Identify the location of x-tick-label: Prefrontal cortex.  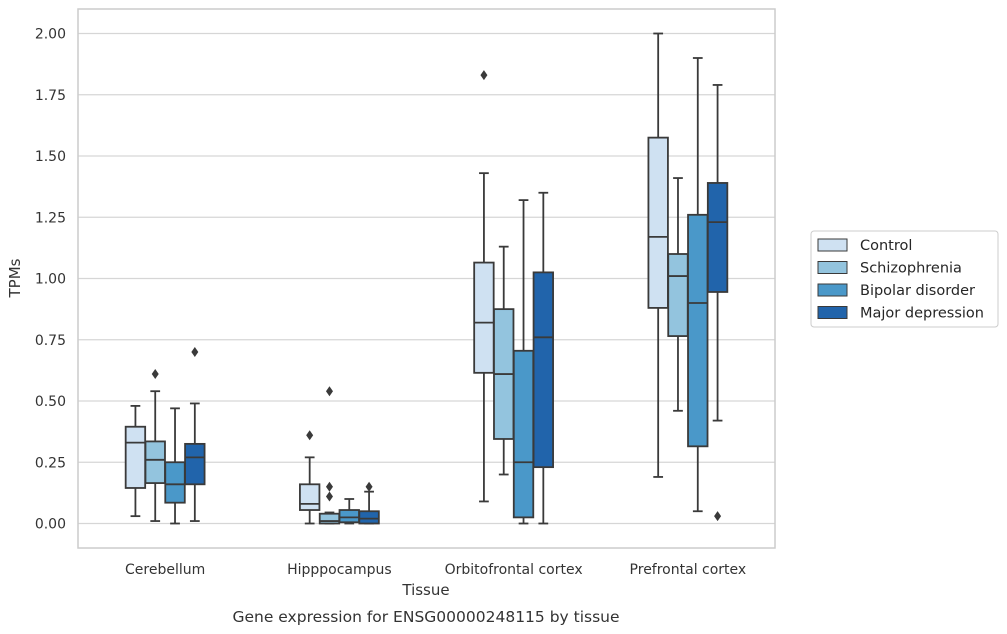
(688, 570).